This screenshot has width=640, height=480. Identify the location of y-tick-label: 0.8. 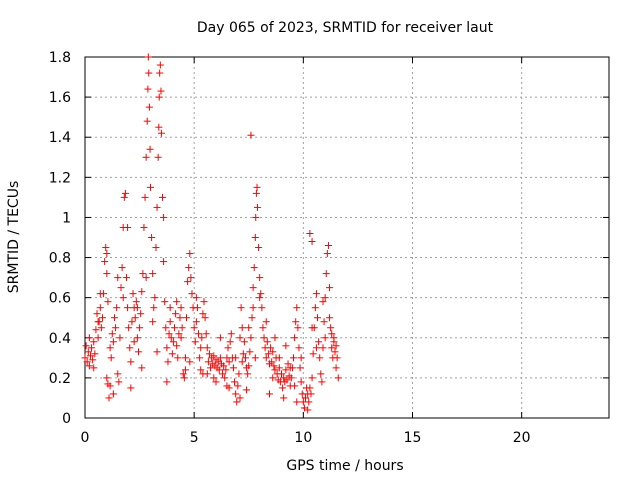
(60, 259).